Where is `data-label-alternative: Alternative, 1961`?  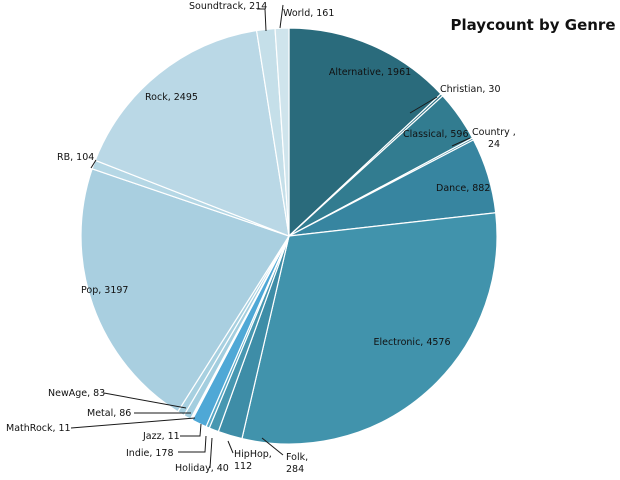 data-label-alternative: Alternative, 1961 is located at coordinates (370, 72).